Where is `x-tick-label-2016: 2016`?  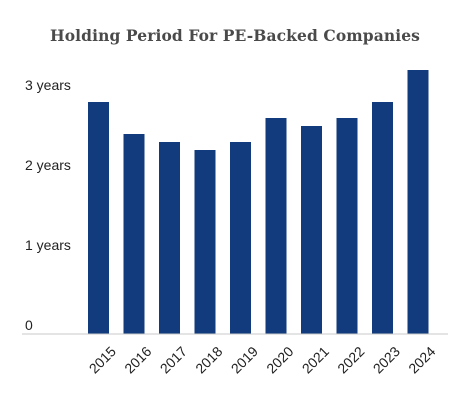 x-tick-label-2016: 2016 is located at coordinates (137, 359).